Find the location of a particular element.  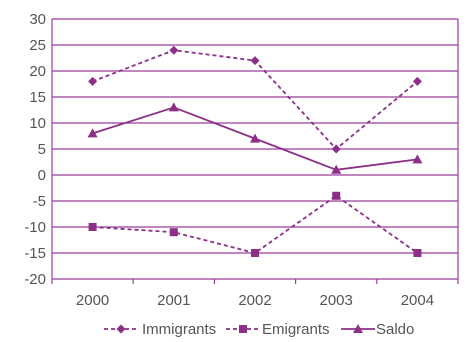

y-axis-tick-labels: 30 25 20 15 10 5 0 -5 -10 -15 -20 is located at coordinates (35, 149).